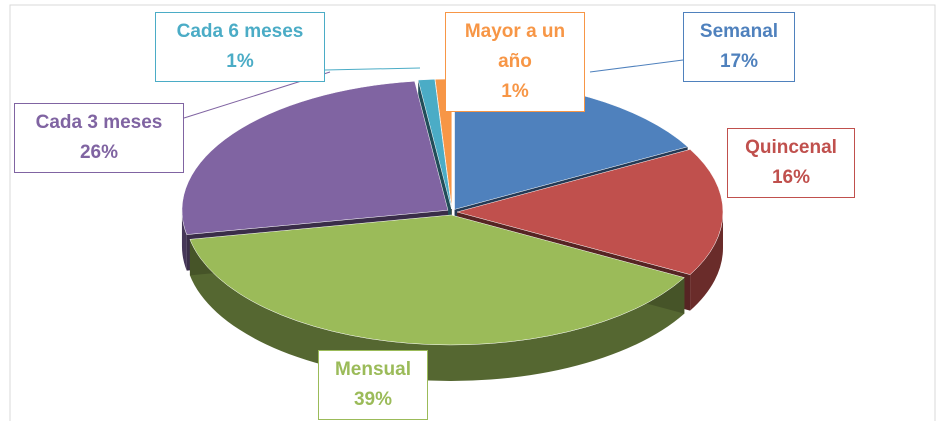 This screenshot has height=421, width=943. Describe the element at coordinates (373, 385) in the screenshot. I see `data-label: Mensual 39%` at that location.